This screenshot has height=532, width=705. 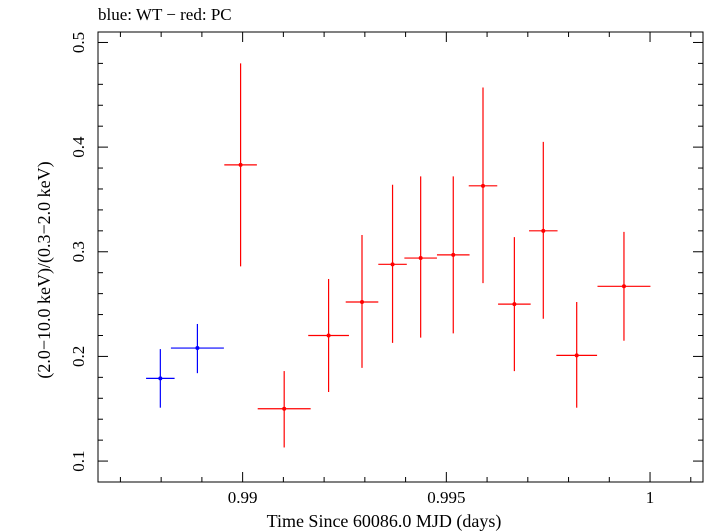 What do you see at coordinates (78, 460) in the screenshot?
I see `y-tick-label: 0.1` at bounding box center [78, 460].